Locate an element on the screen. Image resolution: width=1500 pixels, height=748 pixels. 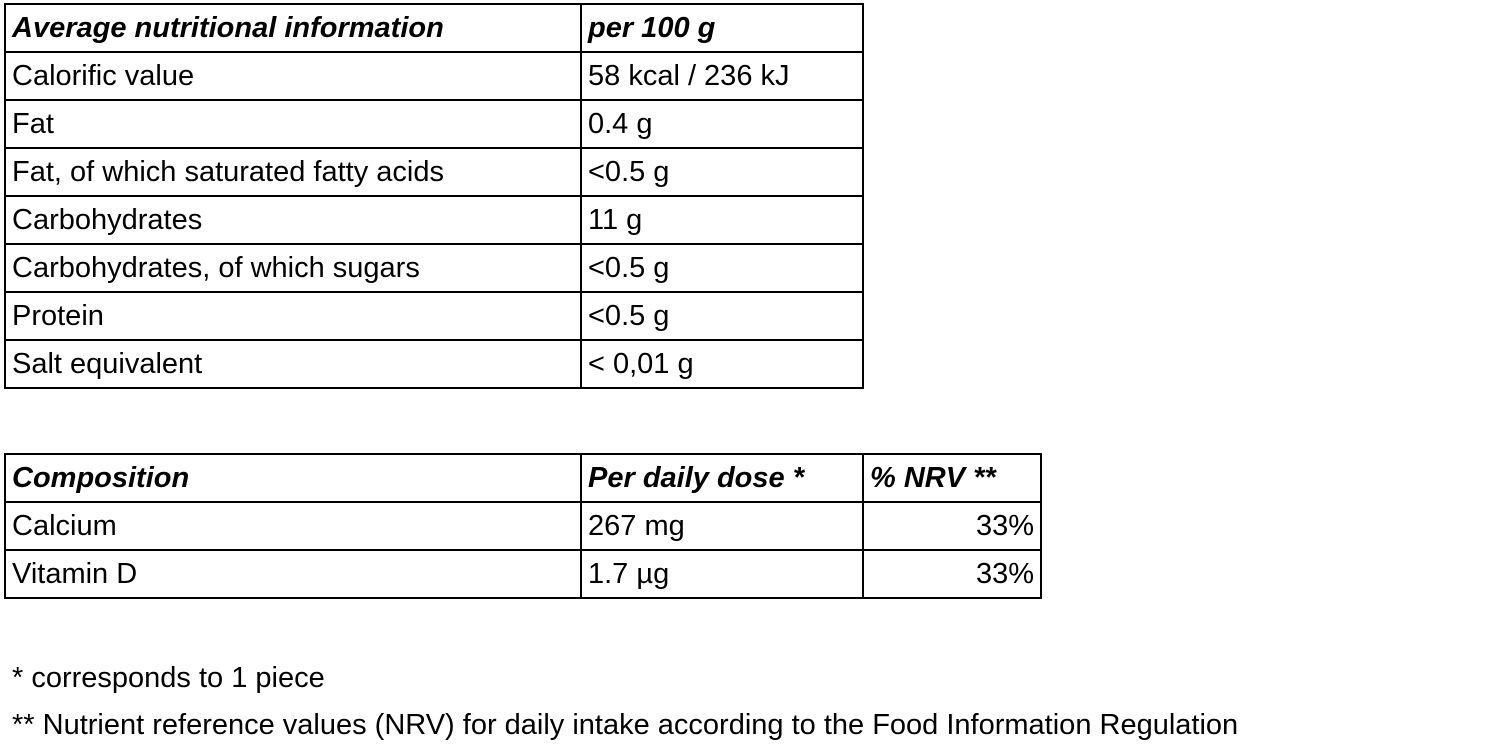
row: Salt equivalent < 0,01 g is located at coordinates (434, 364).